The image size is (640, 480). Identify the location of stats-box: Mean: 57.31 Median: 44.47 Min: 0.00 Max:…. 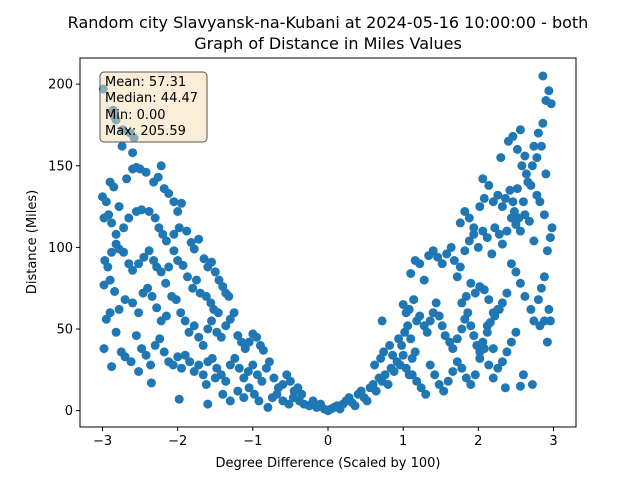
(153, 107).